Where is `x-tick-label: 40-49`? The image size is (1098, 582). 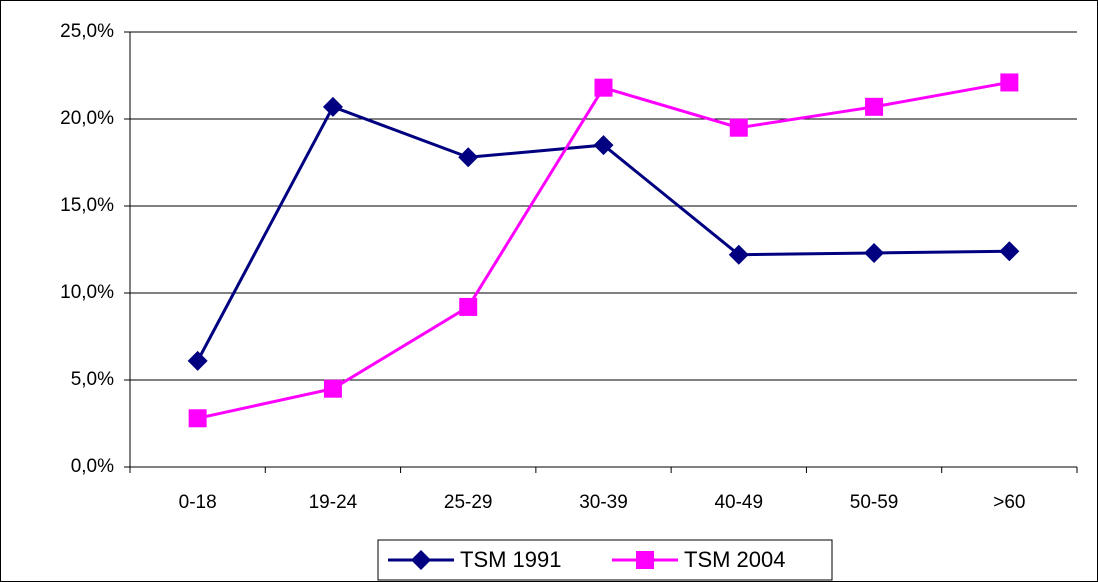
x-tick-label: 40-49 is located at coordinates (738, 502).